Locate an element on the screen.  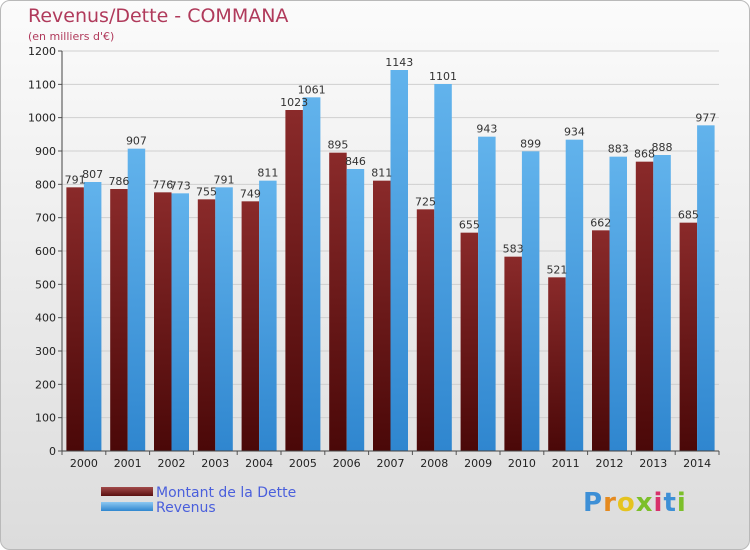
x-tick-label: 2012 is located at coordinates (610, 463).